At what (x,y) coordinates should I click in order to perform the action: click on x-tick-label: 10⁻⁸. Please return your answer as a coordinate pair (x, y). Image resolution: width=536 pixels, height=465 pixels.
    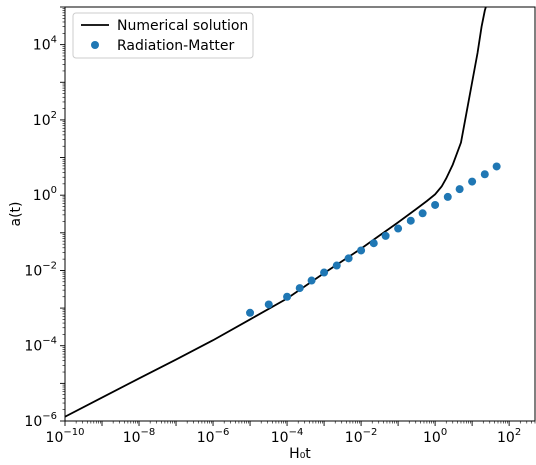
    Looking at the image, I should click on (139, 436).